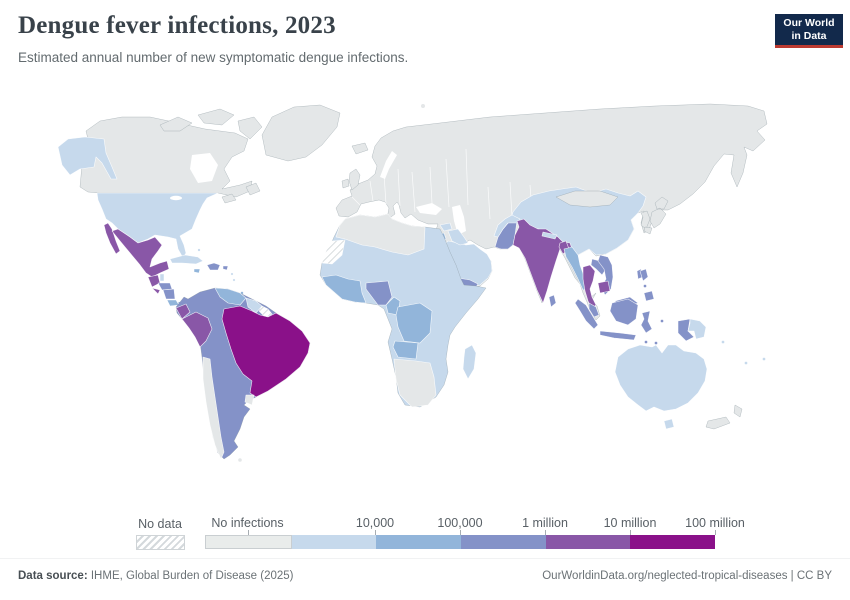  I want to click on region-sumatra, so click(586, 314).